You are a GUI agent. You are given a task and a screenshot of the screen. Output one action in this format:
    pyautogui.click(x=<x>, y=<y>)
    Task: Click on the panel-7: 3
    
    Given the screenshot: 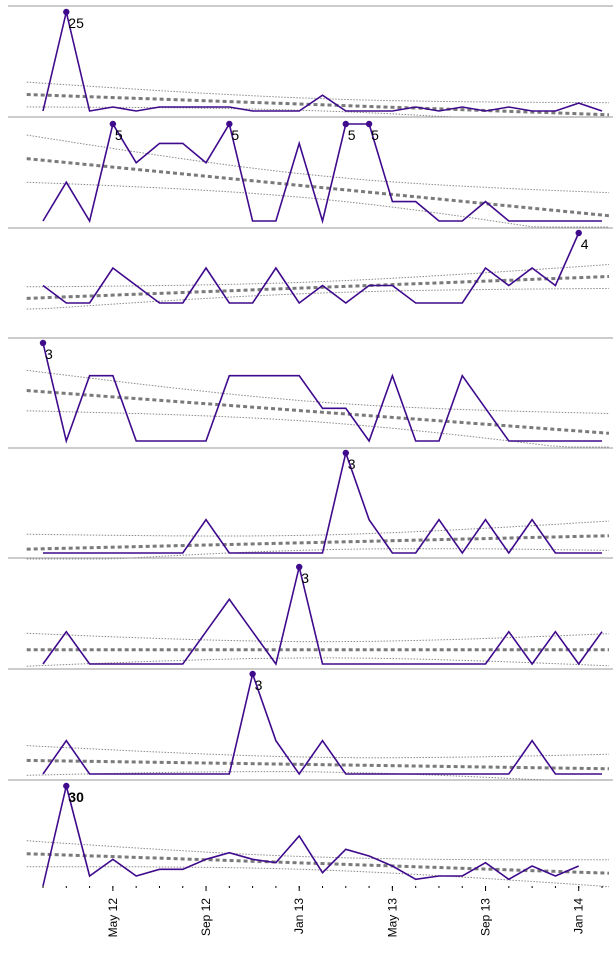 What is the action you would take?
    pyautogui.click(x=318, y=725)
    